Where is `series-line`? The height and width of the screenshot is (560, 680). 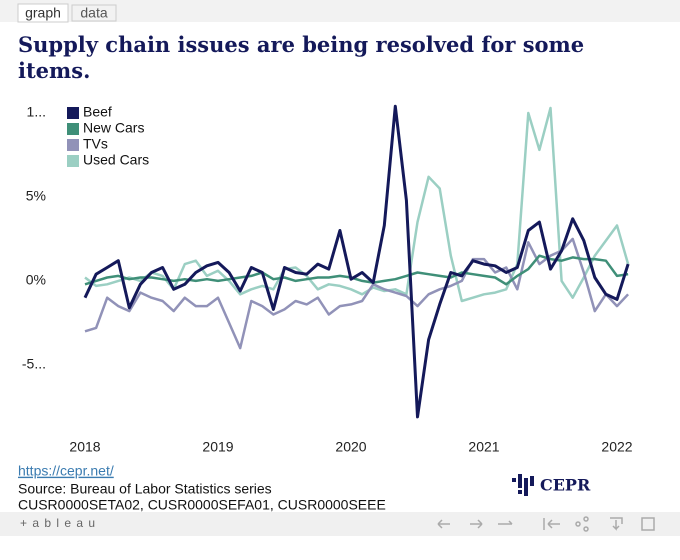
series-line is located at coordinates (356, 270).